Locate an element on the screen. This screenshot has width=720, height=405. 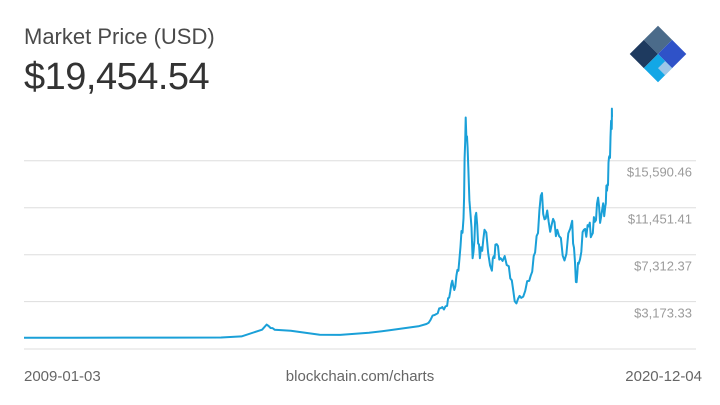
current-price: $19,454.54 is located at coordinates (117, 77).